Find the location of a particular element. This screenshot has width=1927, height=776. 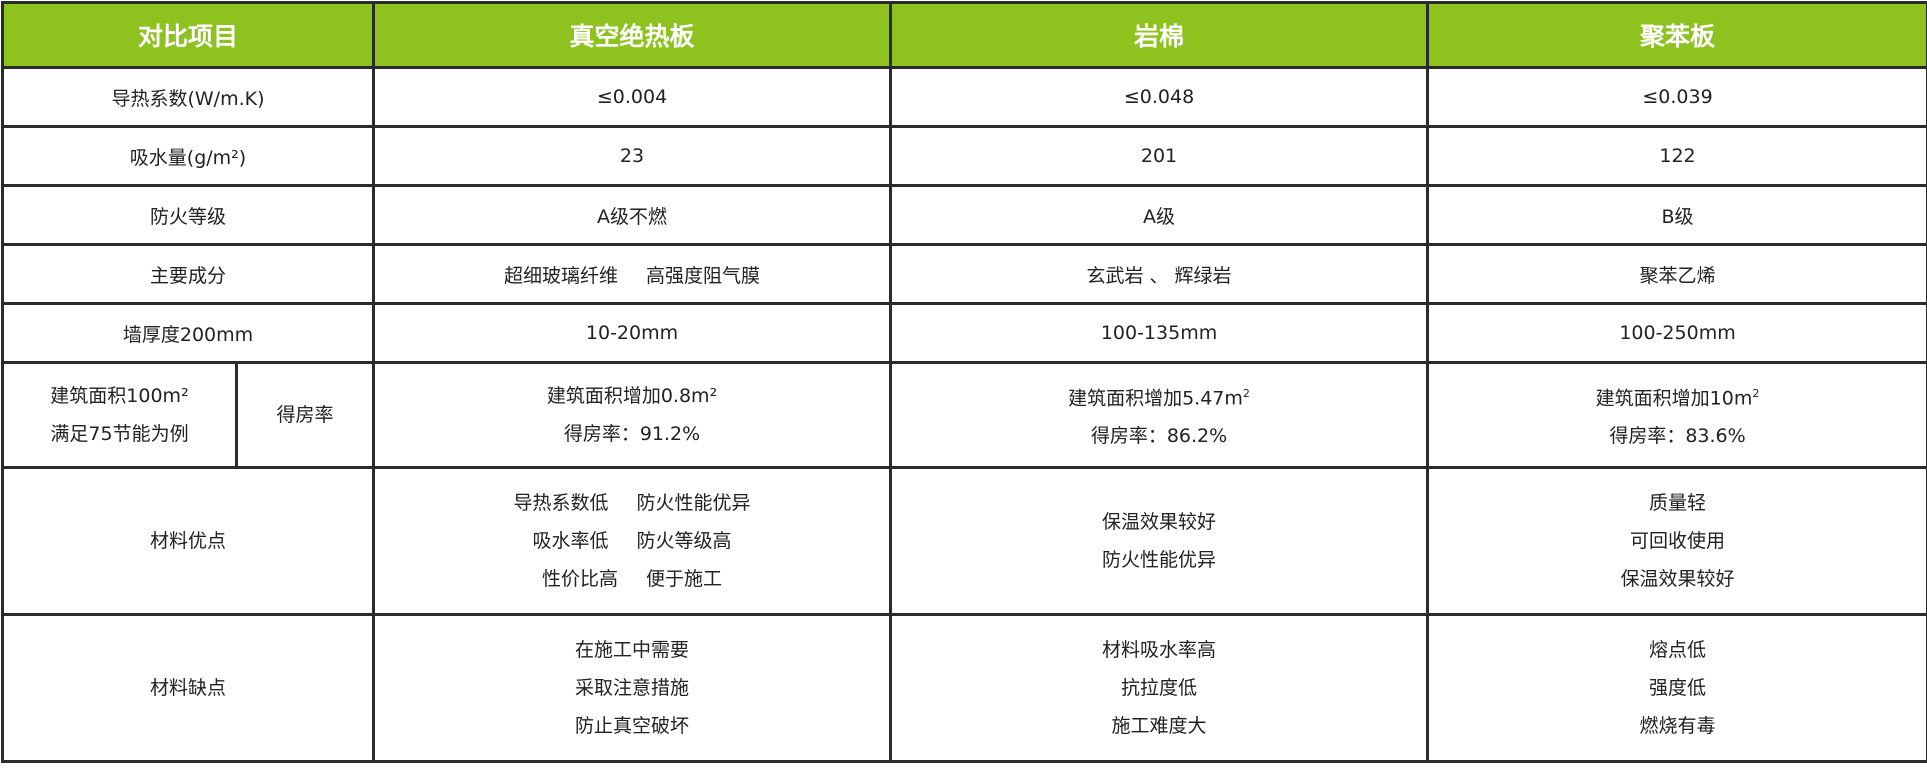

cell: 在施工中需要采取注意措施防止真空破坏 is located at coordinates (632, 688).